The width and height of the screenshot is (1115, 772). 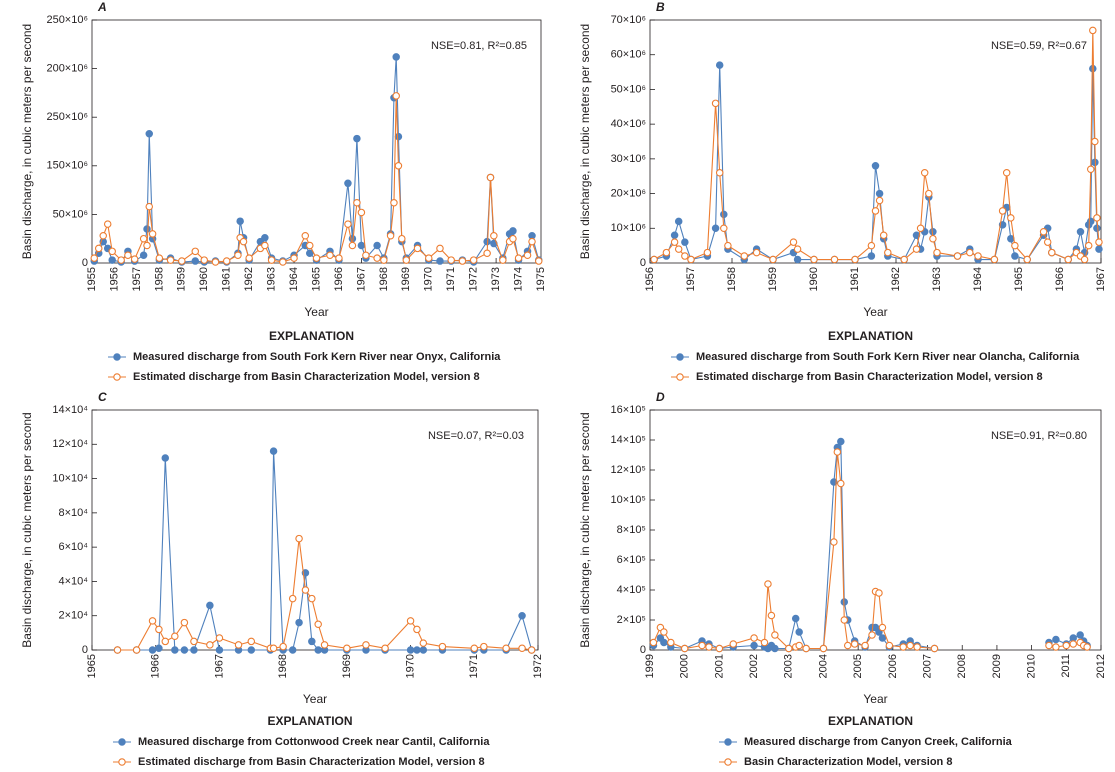 What do you see at coordinates (309, 721) in the screenshot?
I see `legend-title: EXPLANATION` at bounding box center [309, 721].